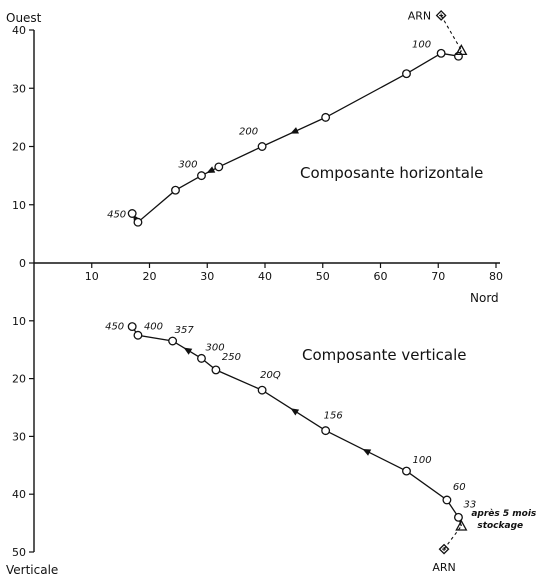 The height and width of the screenshot is (583, 550). What do you see at coordinates (153, 326) in the screenshot?
I see `vertical-step-label: 400` at bounding box center [153, 326].